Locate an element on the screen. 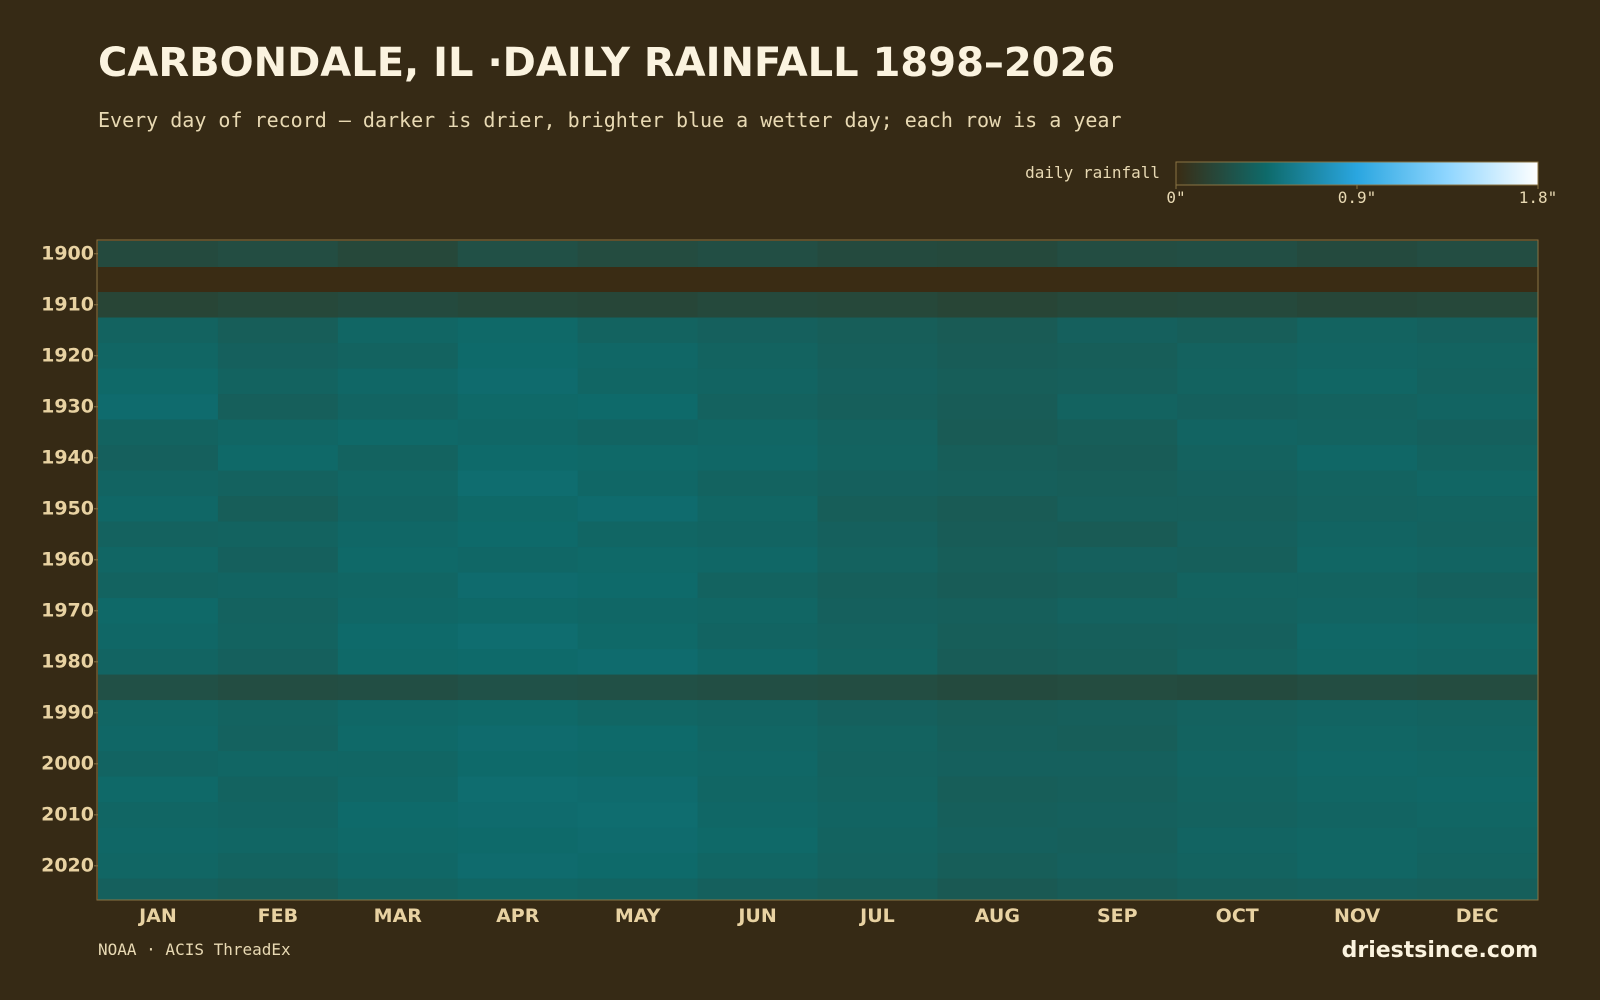 Image resolution: width=1600 pixels, height=1000 pixels. y-tick-label: 1990 is located at coordinates (67, 712).